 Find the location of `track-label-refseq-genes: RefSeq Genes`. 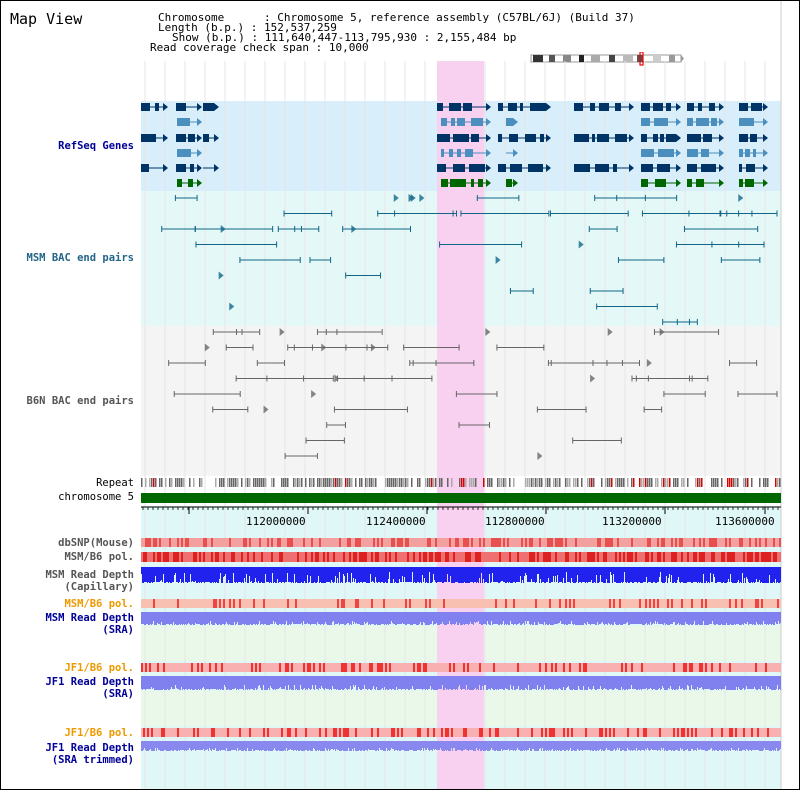

track-label-refseq-genes: RefSeq Genes is located at coordinates (96, 146).